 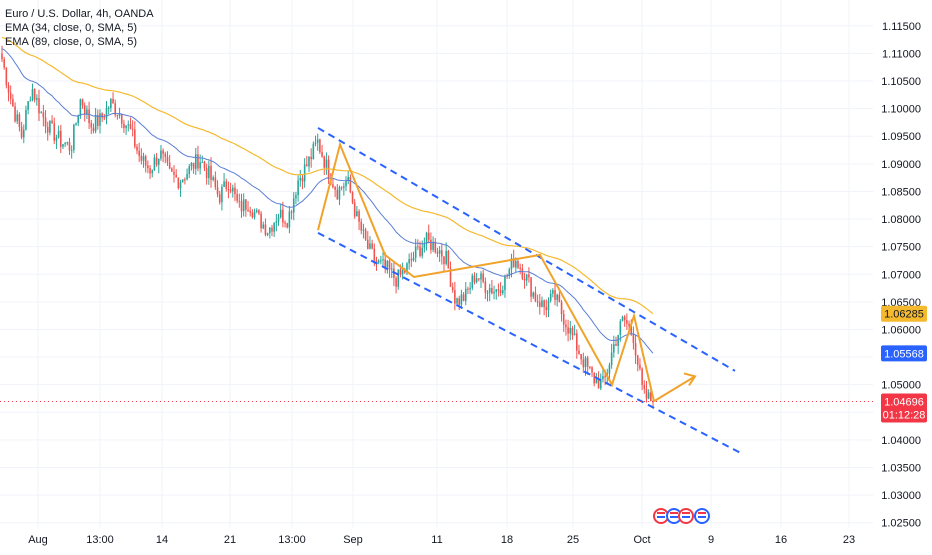 What do you see at coordinates (71, 28) in the screenshot?
I see `legend-ema34: EMA (34, close, 0, SMA, 5)` at bounding box center [71, 28].